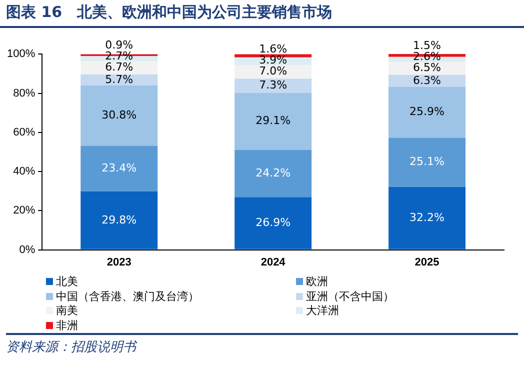 The width and height of the screenshot is (524, 382). I want to click on y-tick-label: 0%, so click(27, 250).